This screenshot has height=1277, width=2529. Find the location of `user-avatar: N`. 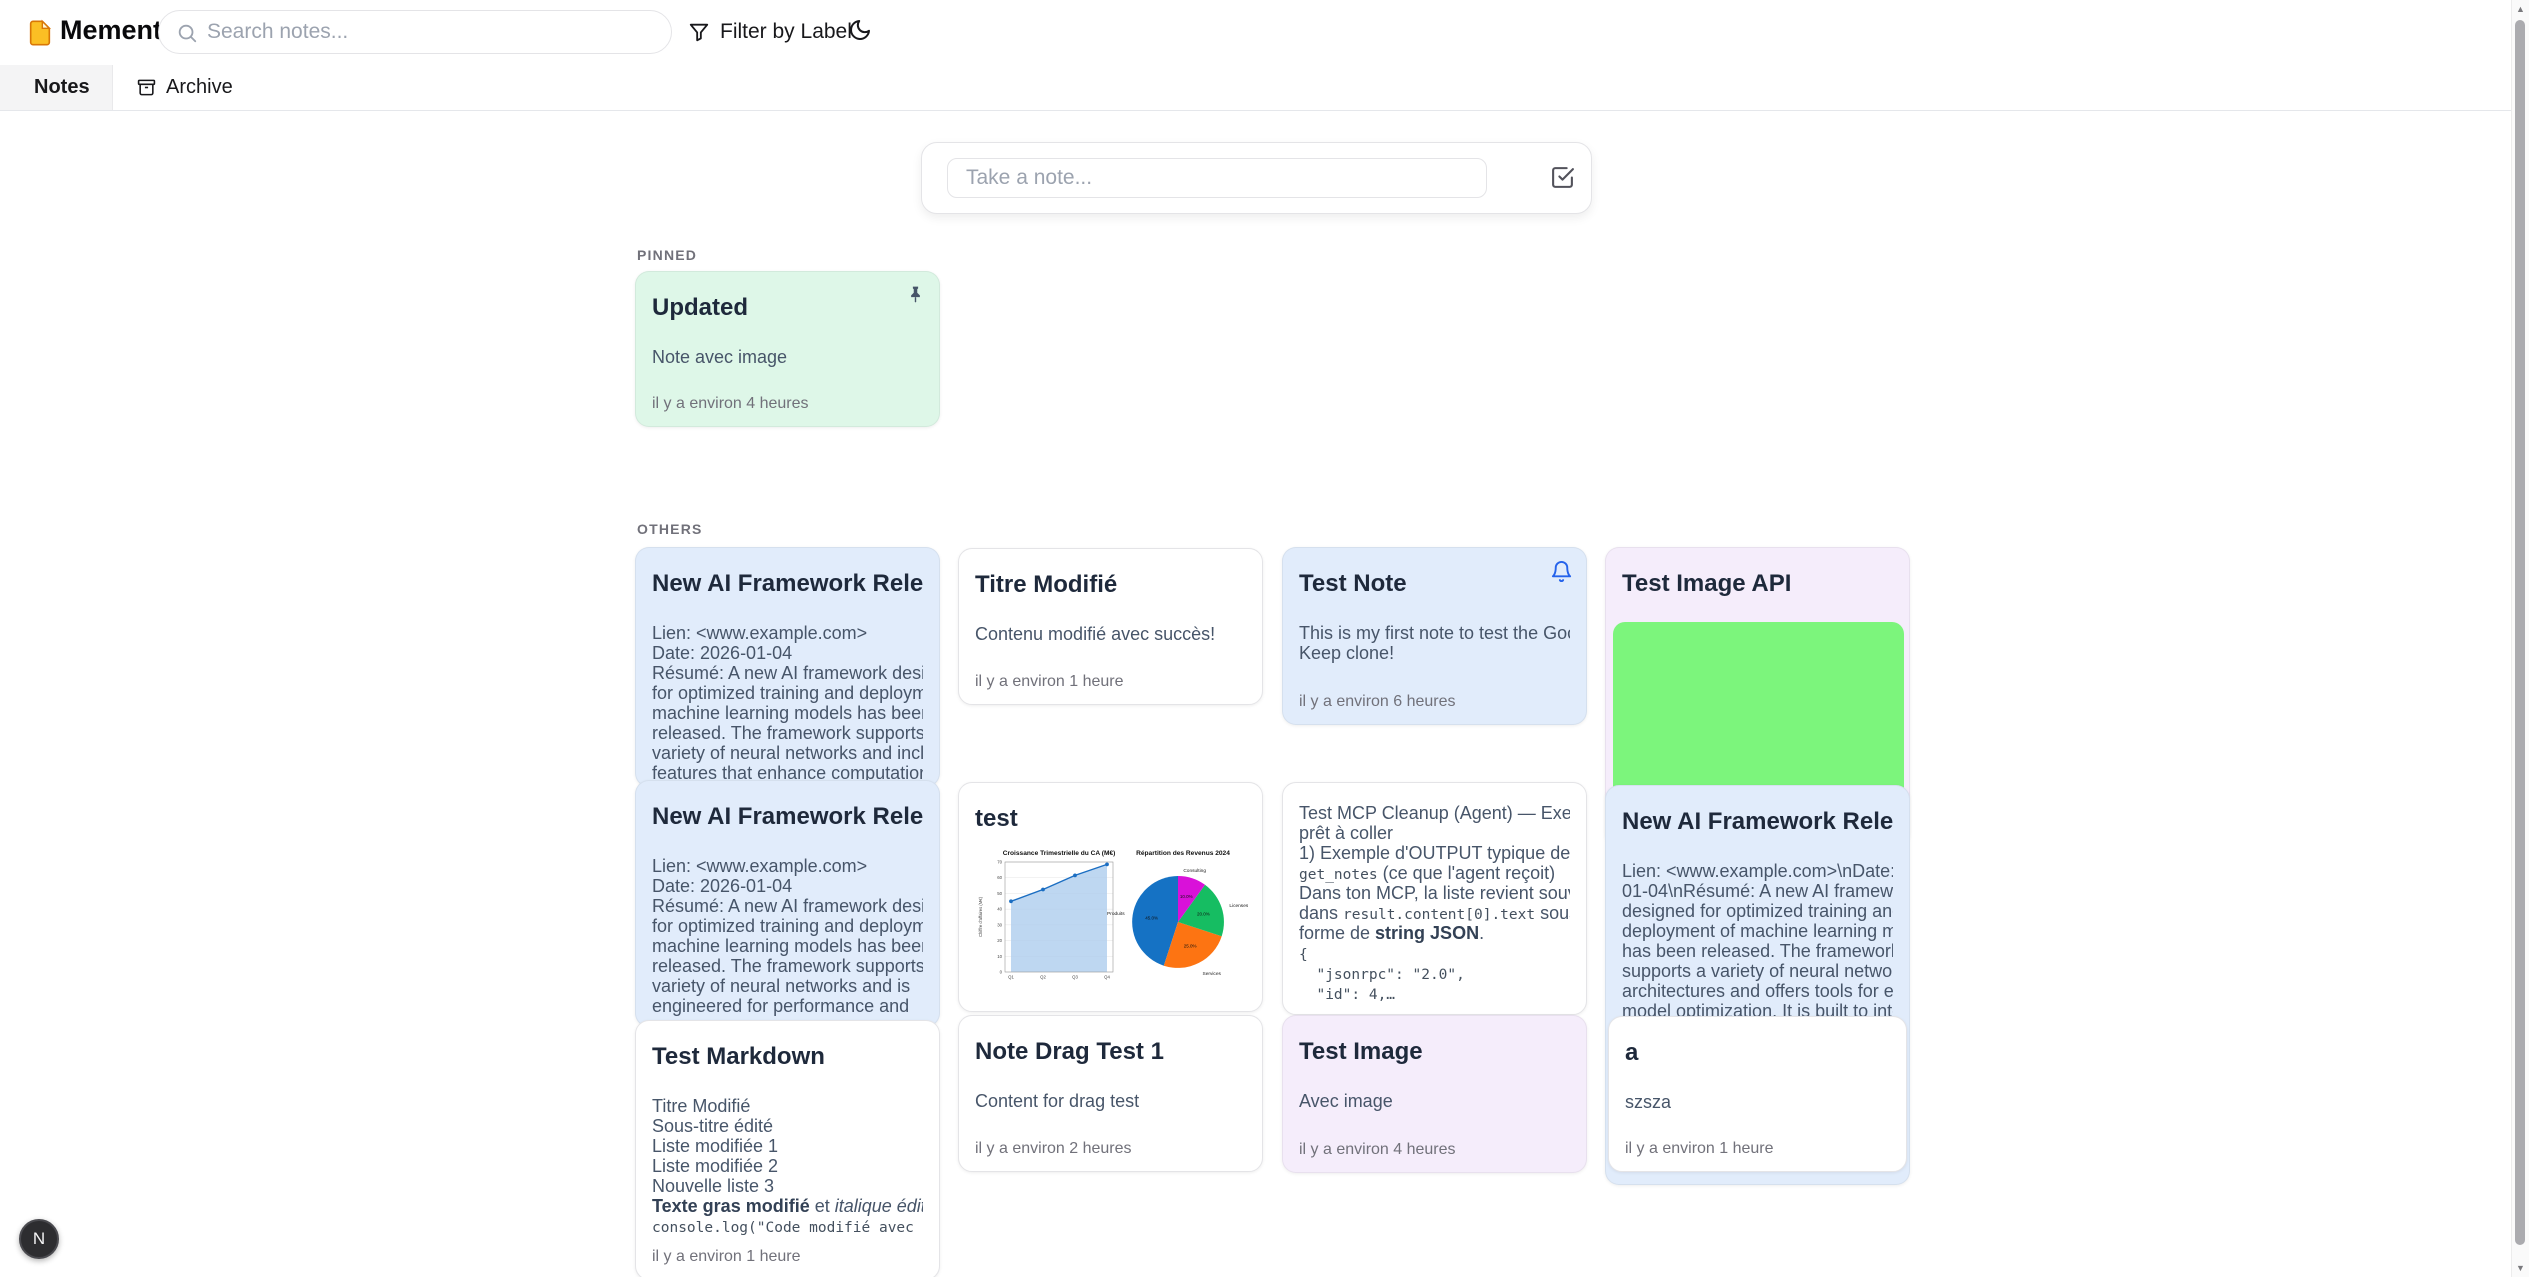

user-avatar: N is located at coordinates (39, 1239).